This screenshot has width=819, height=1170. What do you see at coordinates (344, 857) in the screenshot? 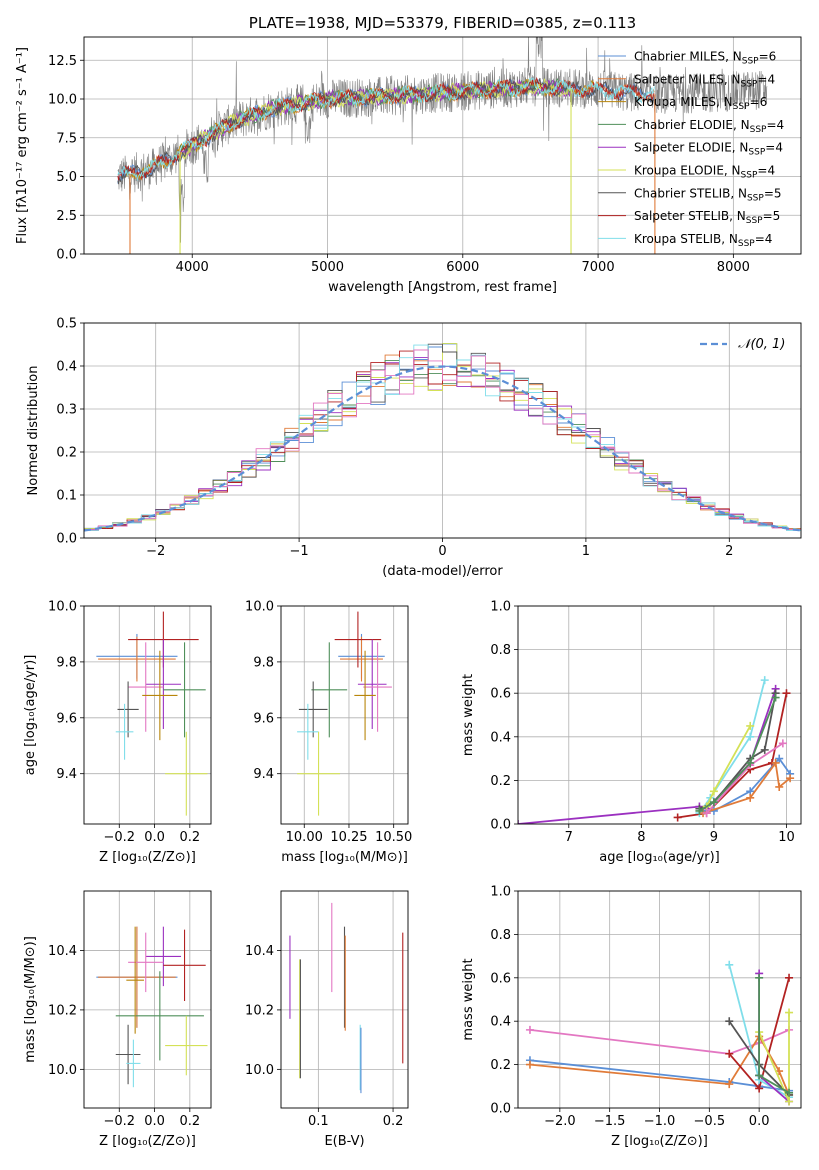
I see `x-axis-label: mass [log₁₀(M/M⊙)]` at bounding box center [344, 857].